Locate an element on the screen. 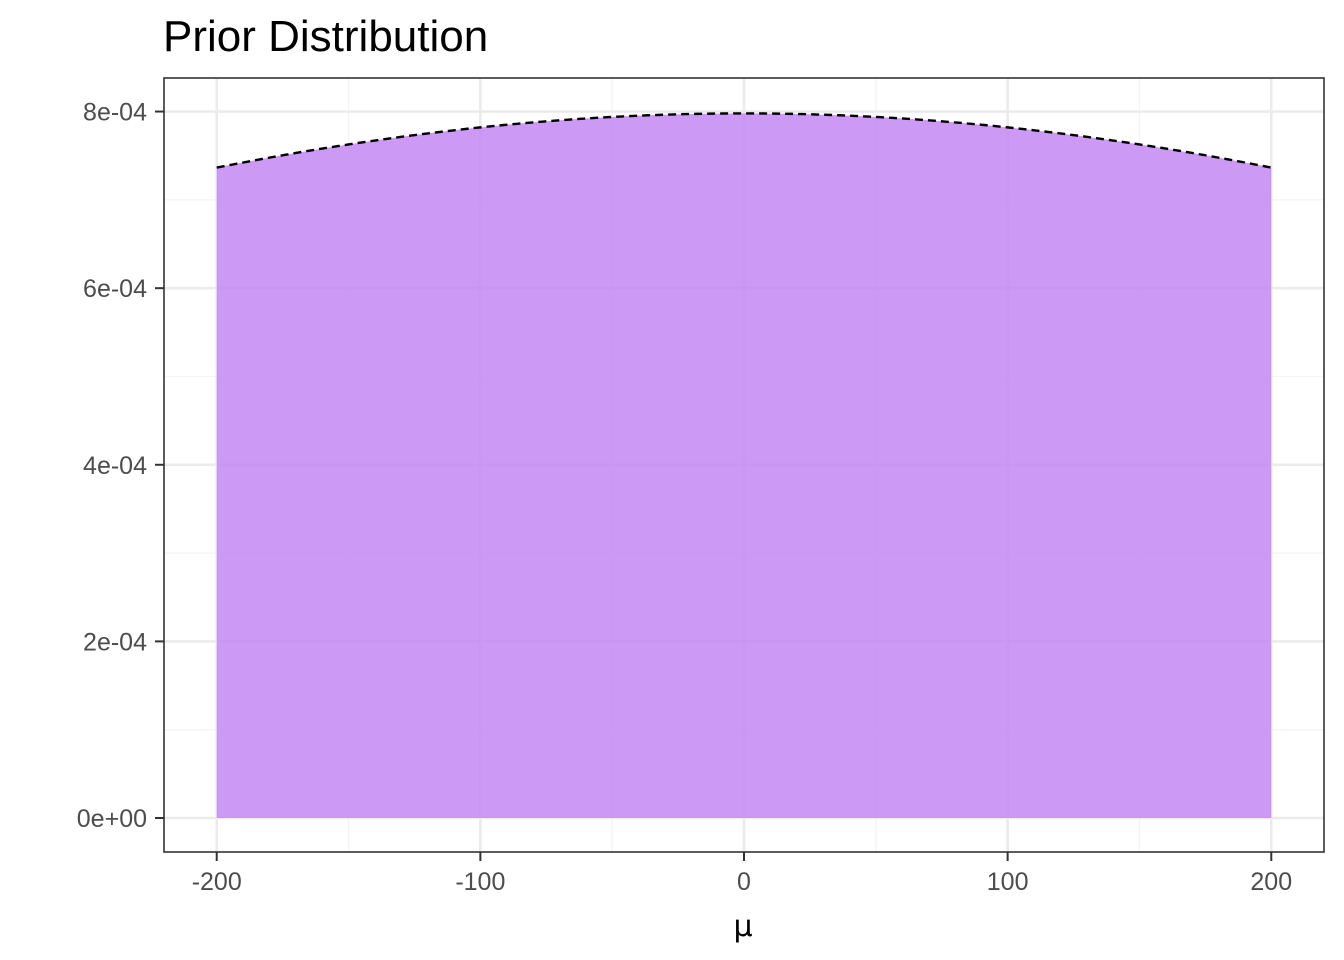 The width and height of the screenshot is (1344, 960). x-axis-ticks: -200 -100 0 100 200 is located at coordinates (742, 874).